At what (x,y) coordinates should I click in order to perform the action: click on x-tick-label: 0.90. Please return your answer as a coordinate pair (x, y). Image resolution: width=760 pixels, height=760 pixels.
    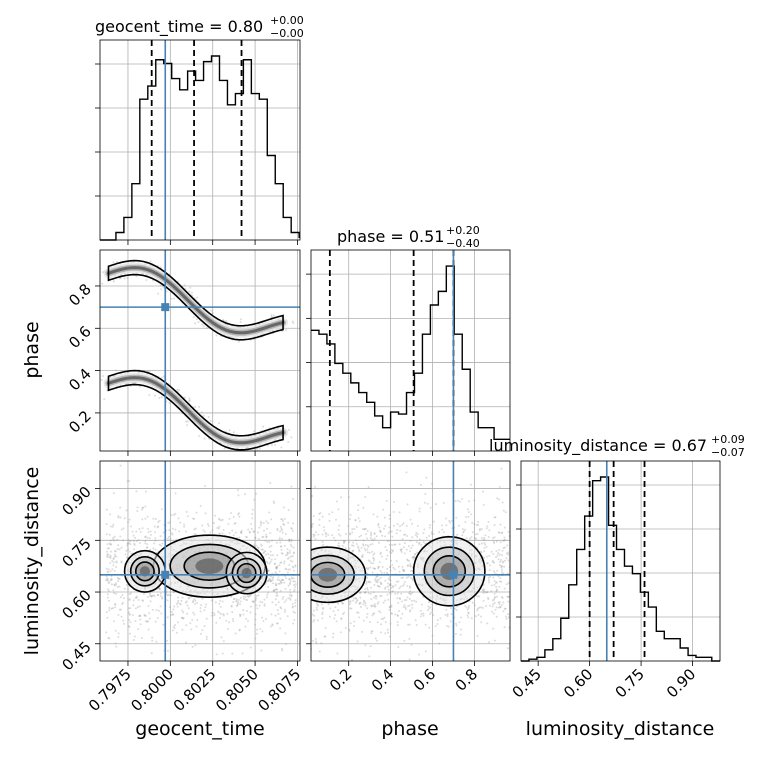
    Looking at the image, I should click on (681, 683).